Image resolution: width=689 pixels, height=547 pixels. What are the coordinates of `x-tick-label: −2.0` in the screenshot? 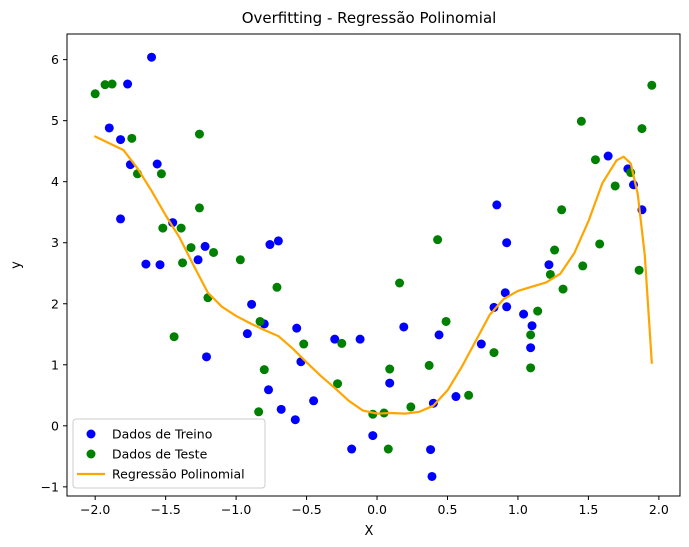 It's located at (95, 509).